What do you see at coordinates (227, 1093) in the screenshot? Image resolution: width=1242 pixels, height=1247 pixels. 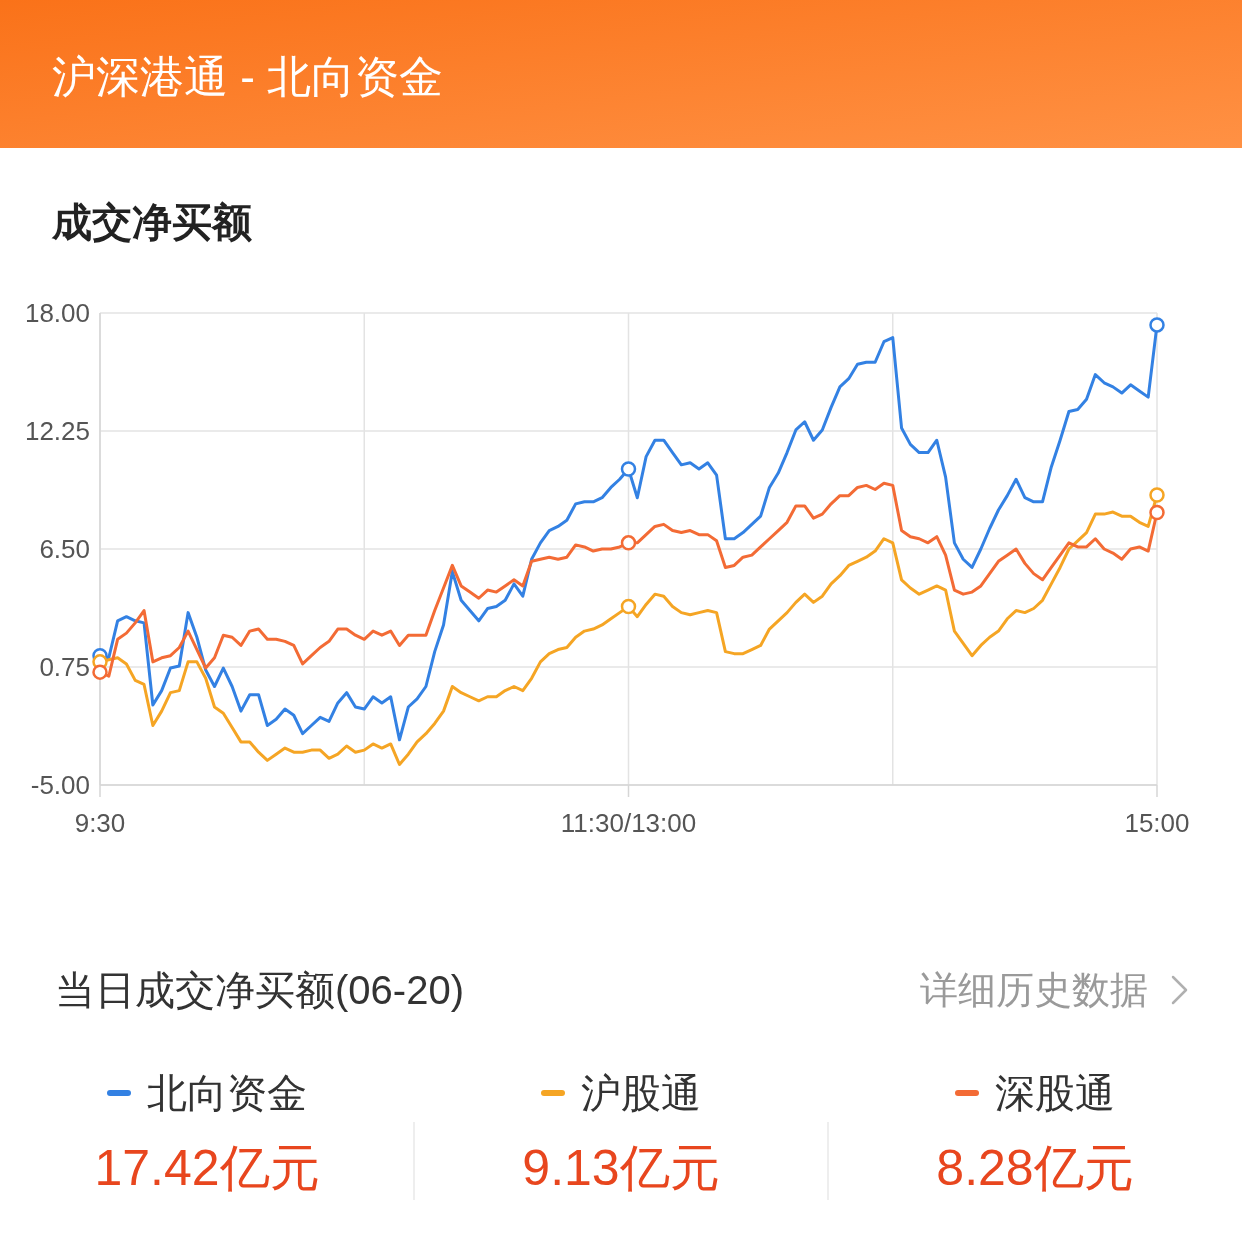 I see `legend-label: 北向资金` at bounding box center [227, 1093].